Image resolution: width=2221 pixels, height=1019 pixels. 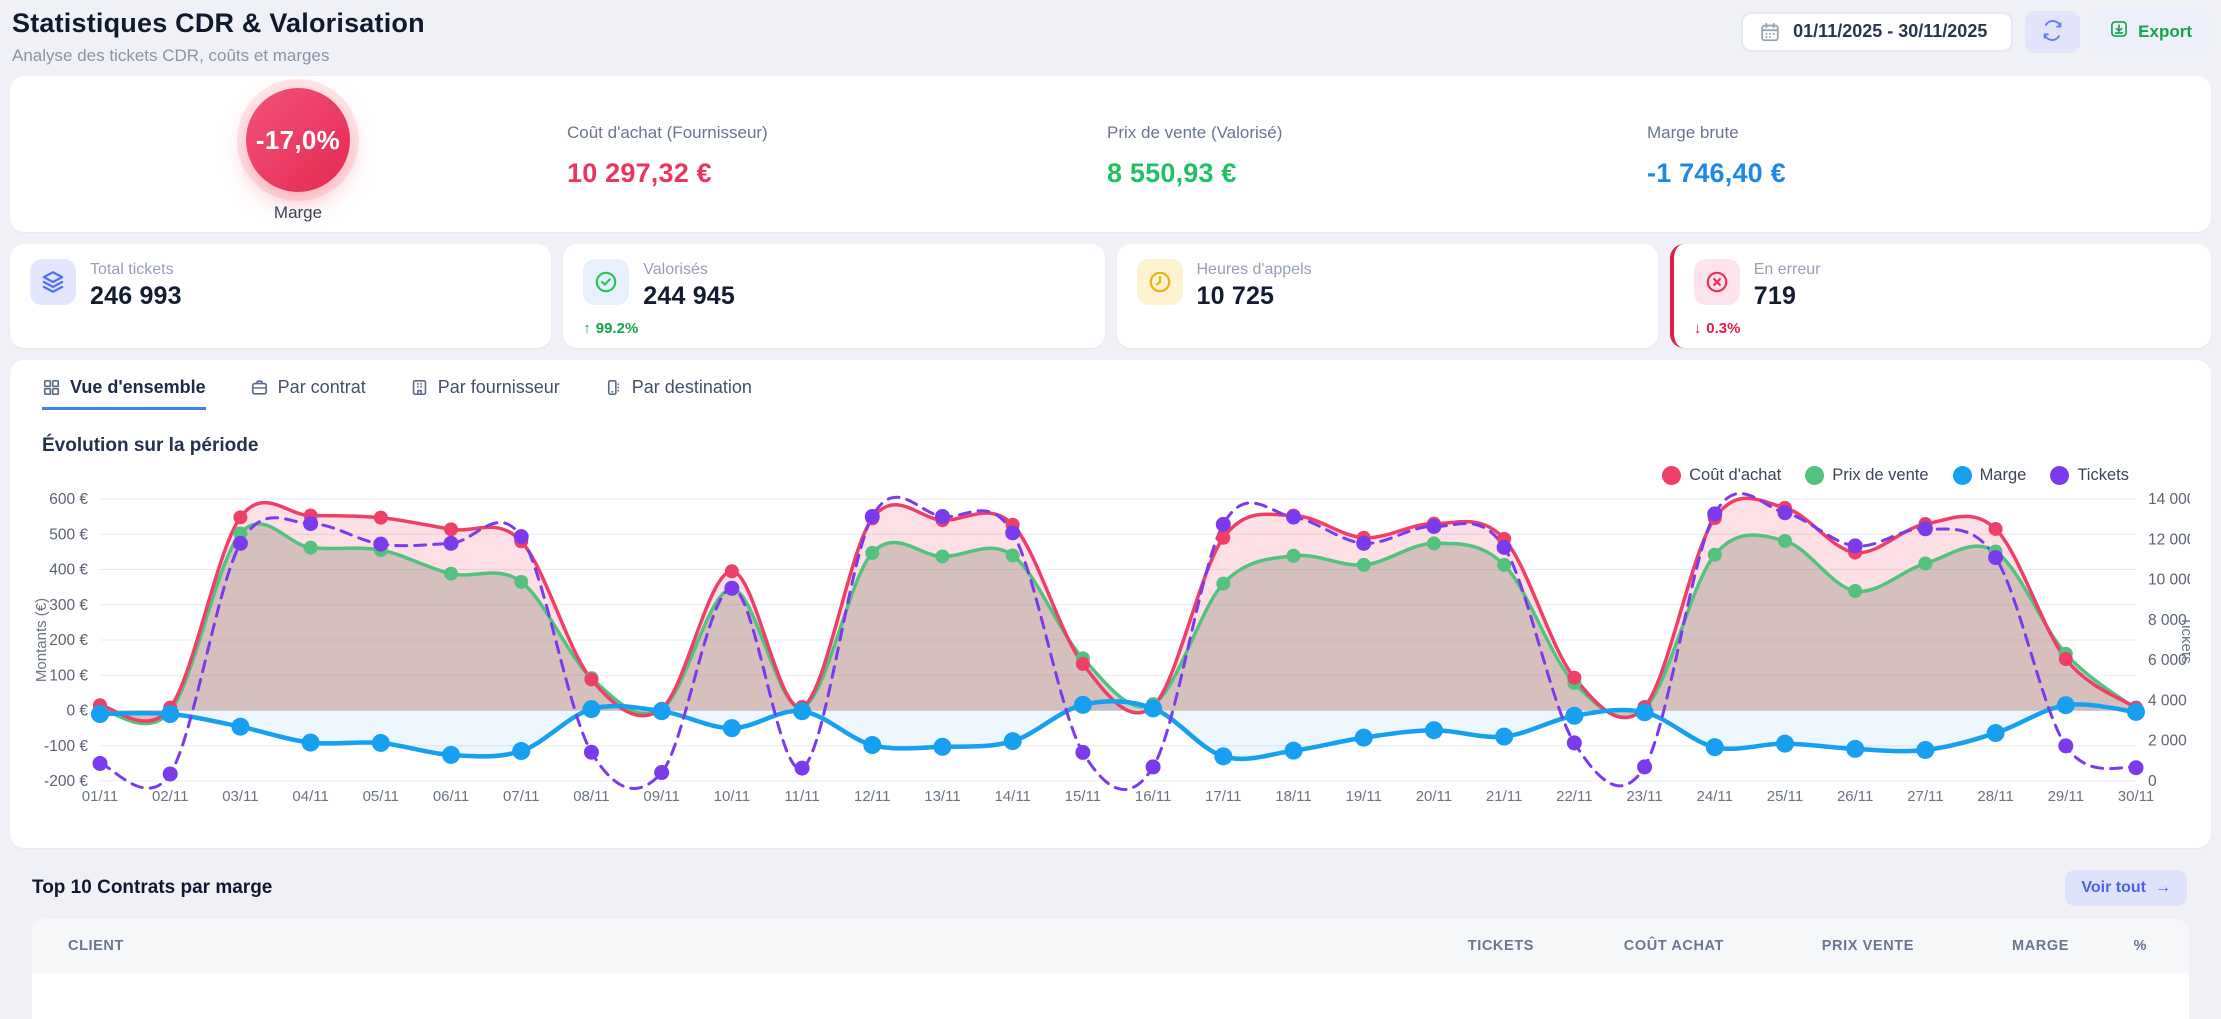 I want to click on svg-text: -200 €, so click(x=66, y=781).